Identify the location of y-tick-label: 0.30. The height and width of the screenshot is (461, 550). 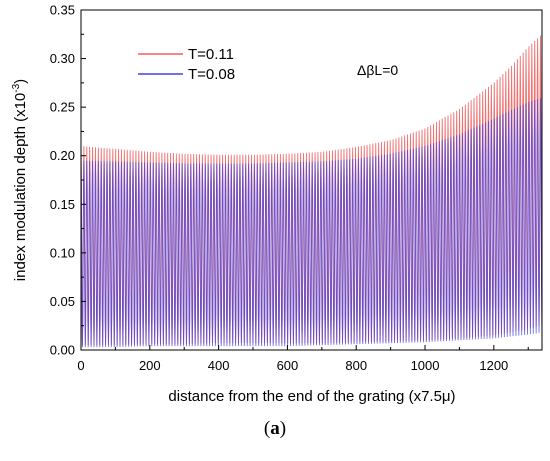
(62, 58).